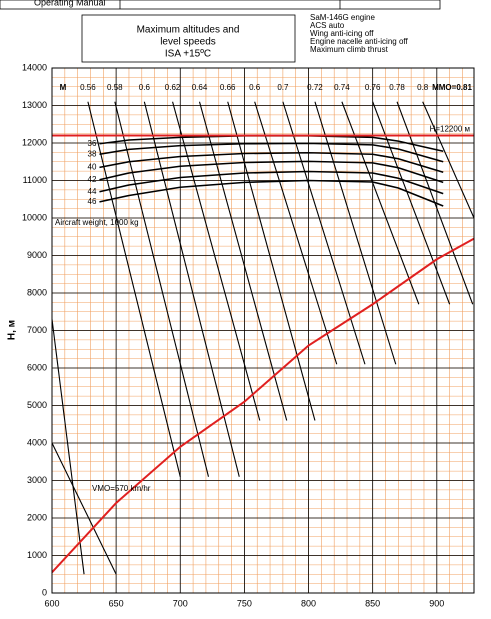  What do you see at coordinates (173, 87) in the screenshot?
I see `mach-label: 0.62` at bounding box center [173, 87].